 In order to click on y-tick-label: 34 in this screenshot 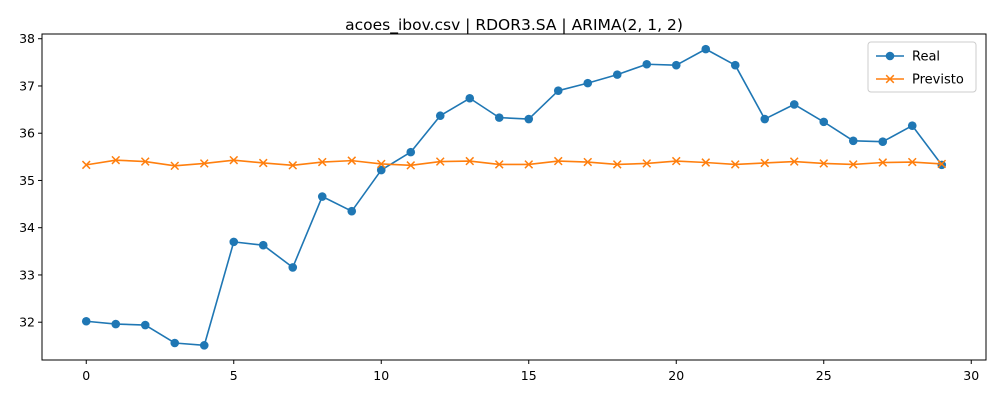, I will do `click(27, 227)`.